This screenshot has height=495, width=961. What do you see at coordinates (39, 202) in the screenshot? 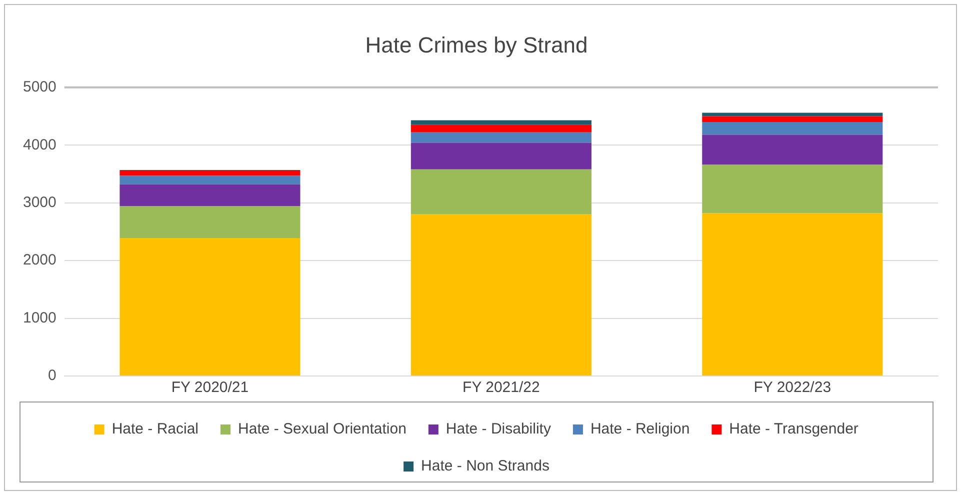
I see `y-tick-label: 3000` at bounding box center [39, 202].